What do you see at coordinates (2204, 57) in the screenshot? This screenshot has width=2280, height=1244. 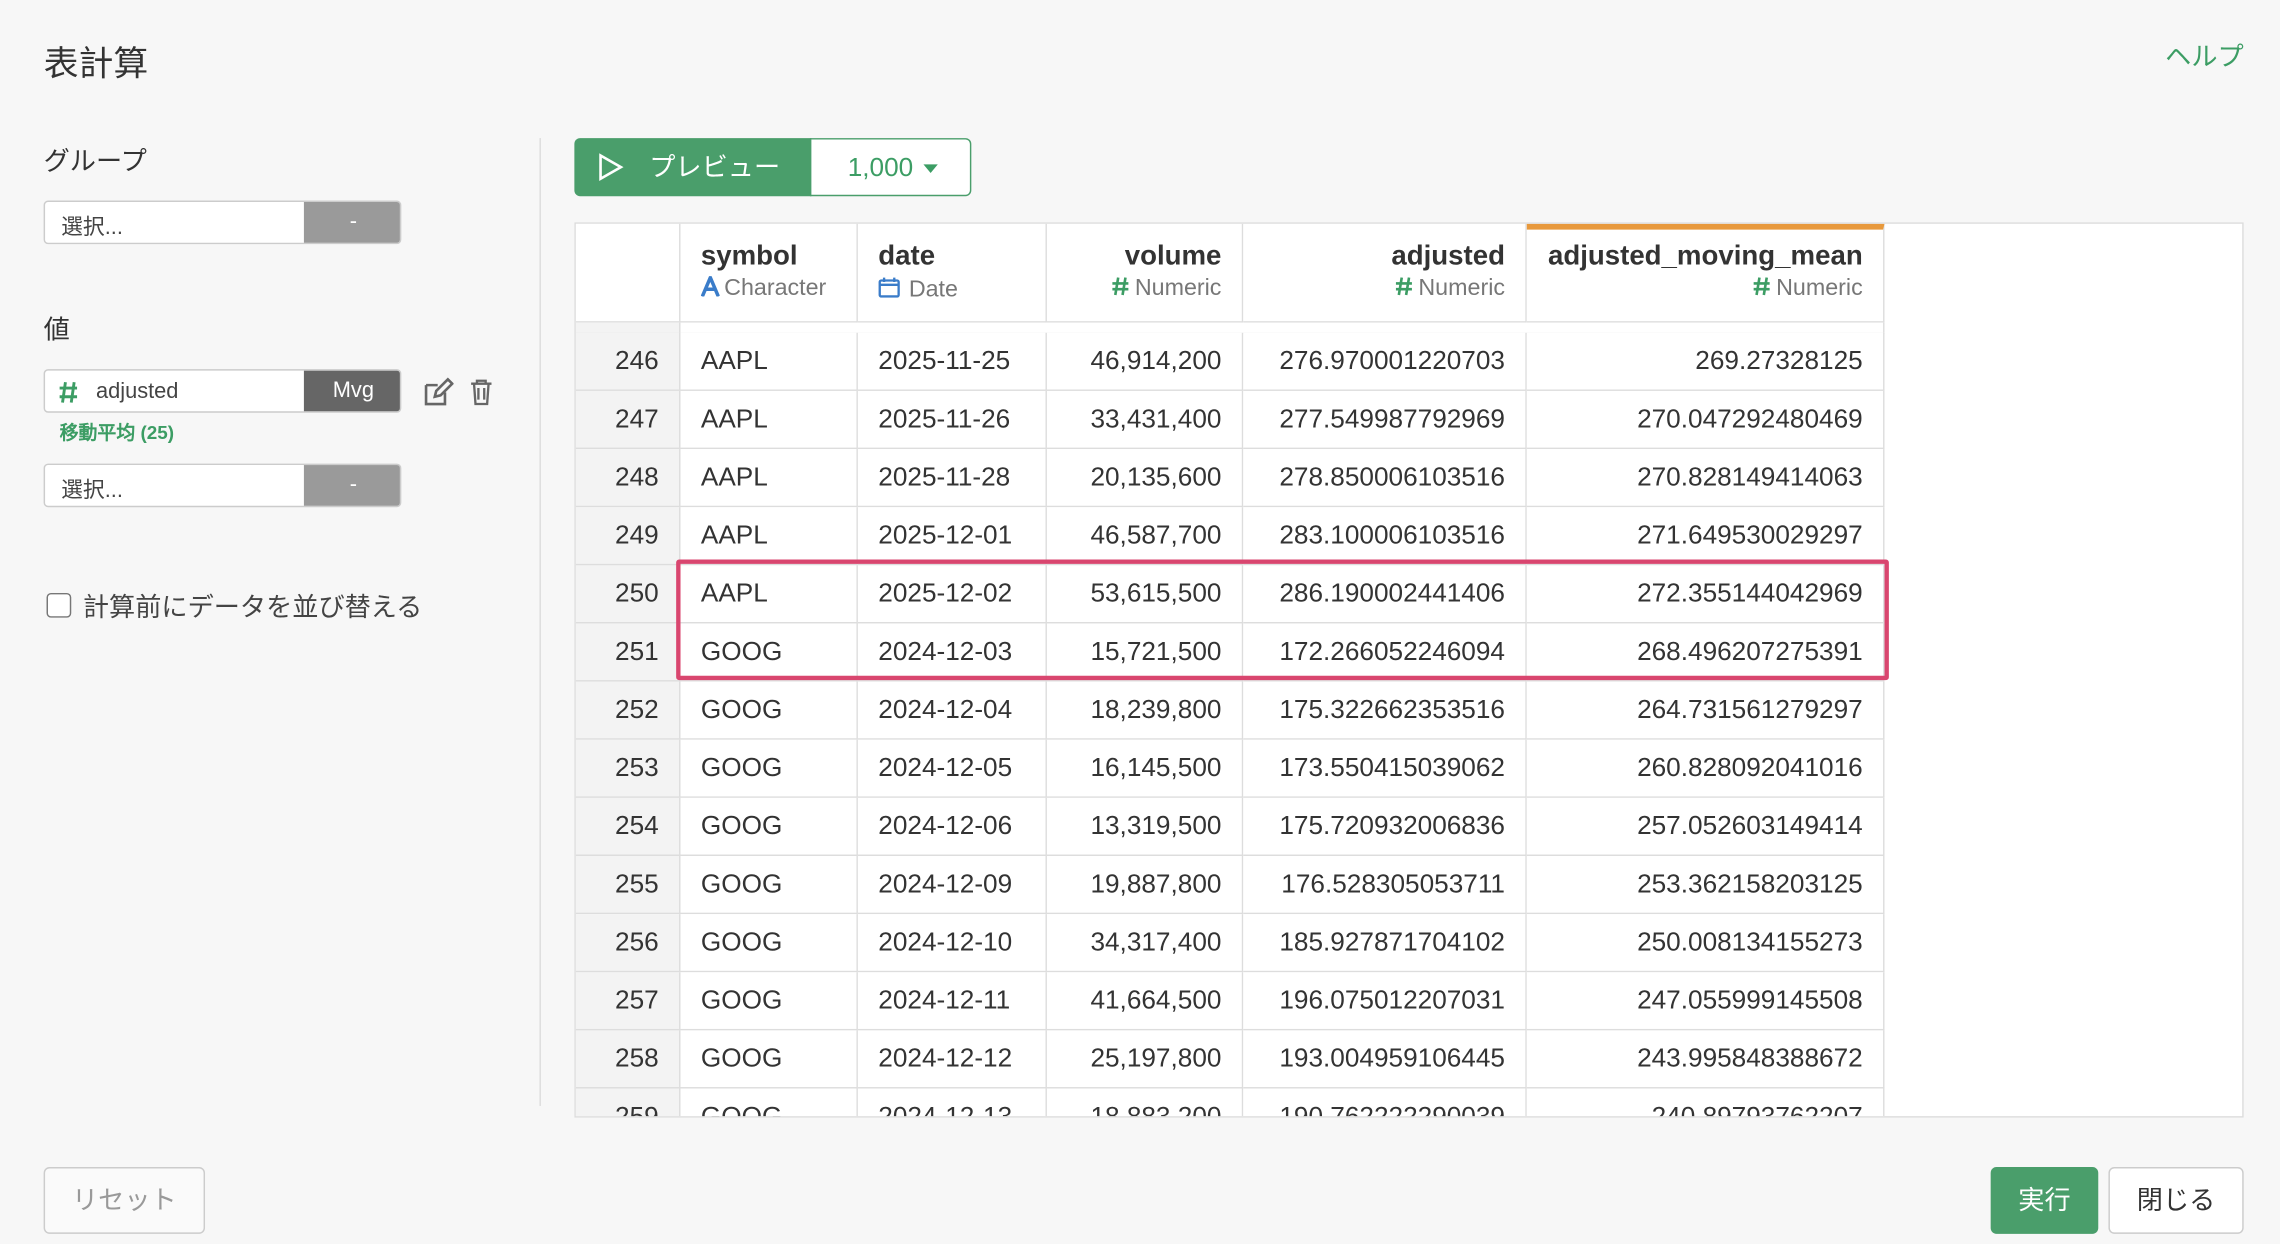 I see `help-link: ヘルプ` at bounding box center [2204, 57].